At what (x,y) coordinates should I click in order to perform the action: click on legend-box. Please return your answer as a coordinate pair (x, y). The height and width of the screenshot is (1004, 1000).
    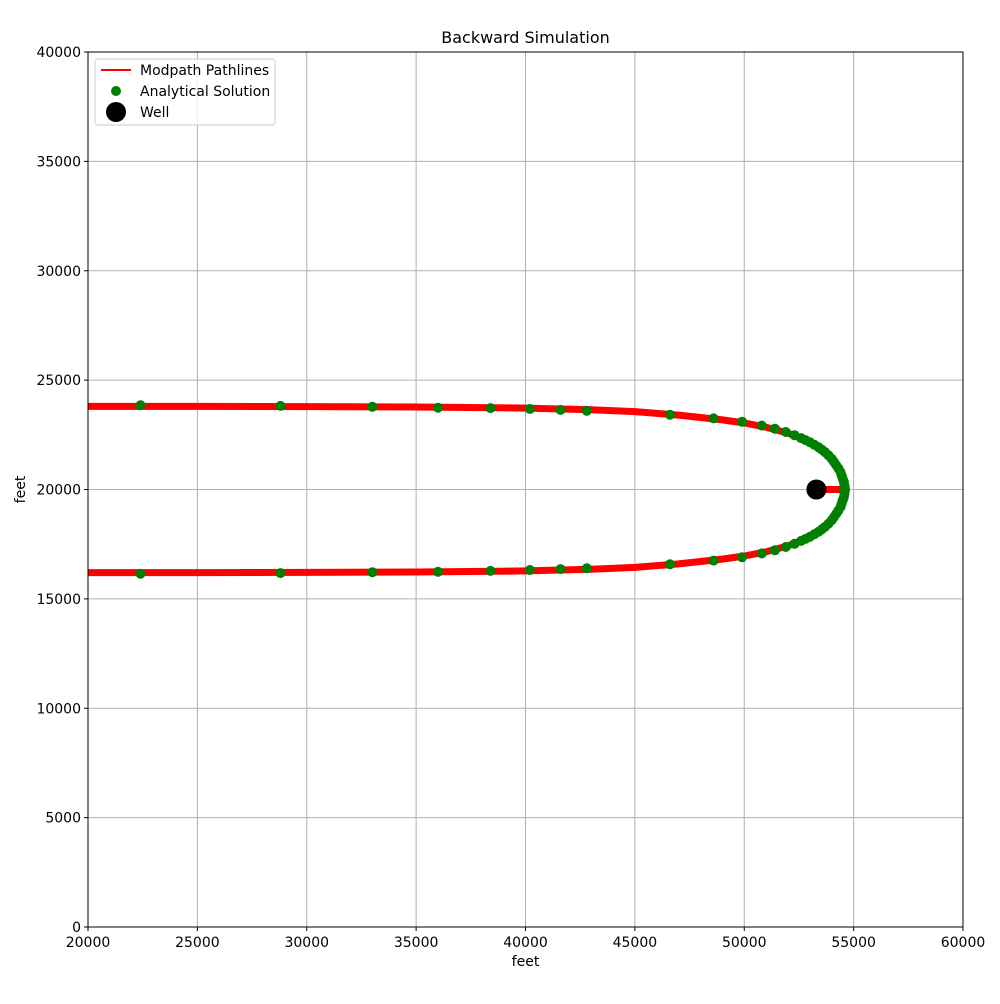
    Looking at the image, I should click on (185, 92).